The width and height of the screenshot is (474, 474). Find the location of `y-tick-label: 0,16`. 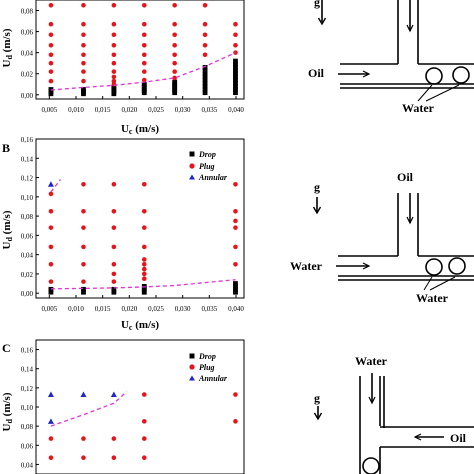

y-tick-label: 0,16 is located at coordinates (27, 351).